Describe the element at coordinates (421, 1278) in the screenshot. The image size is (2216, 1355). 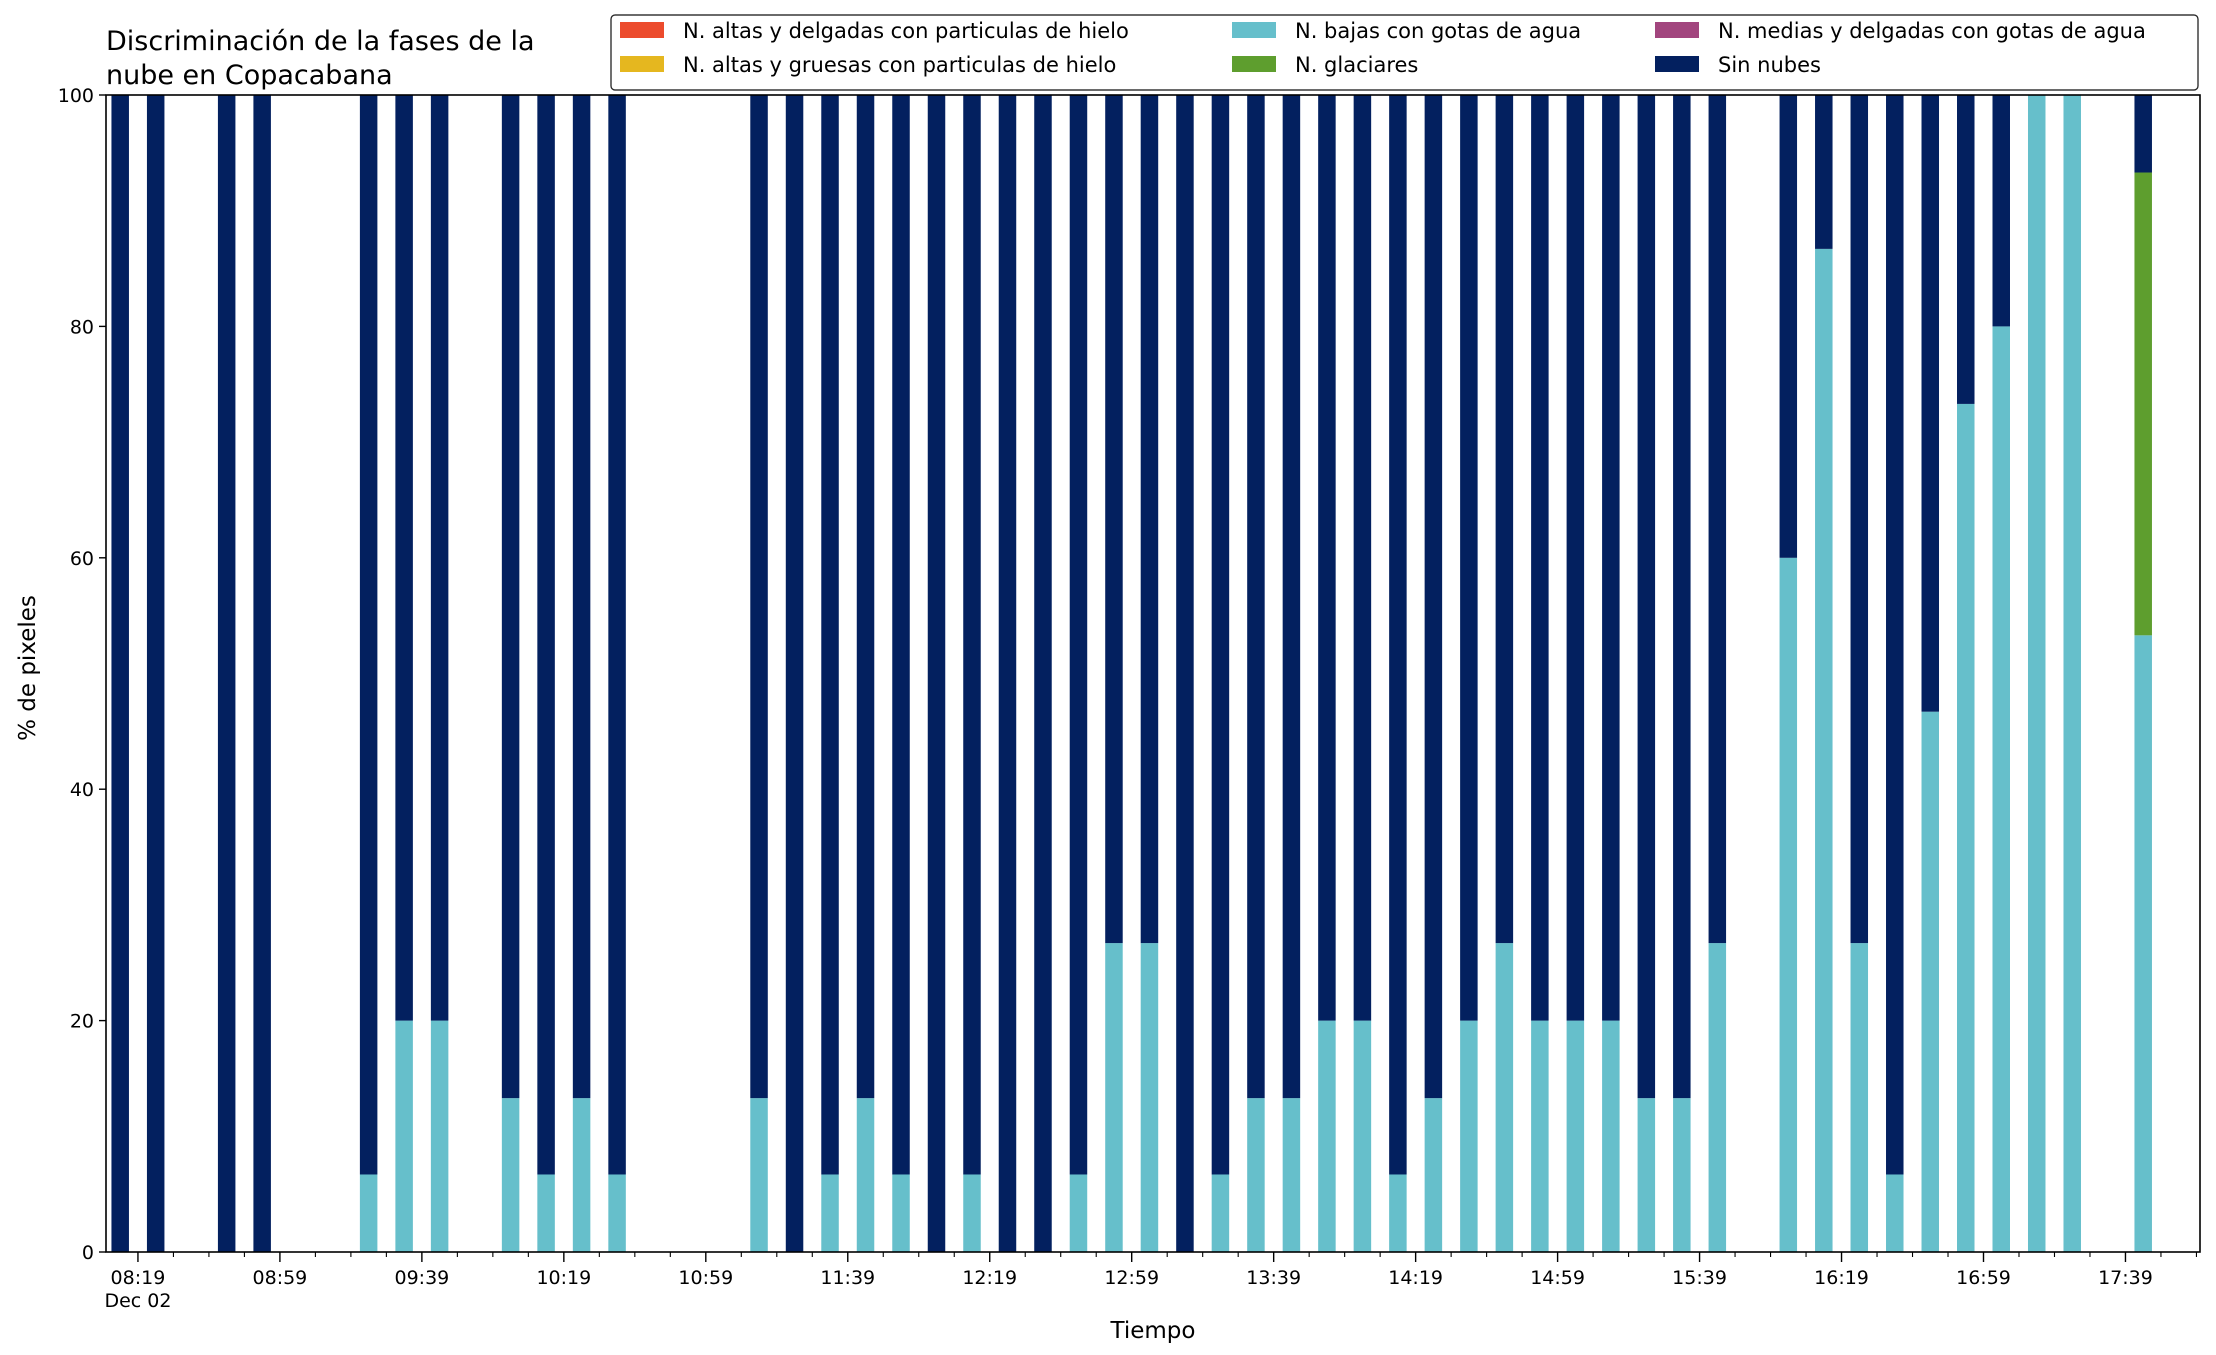
I see `x-tick-label-0939: 09:39` at that location.